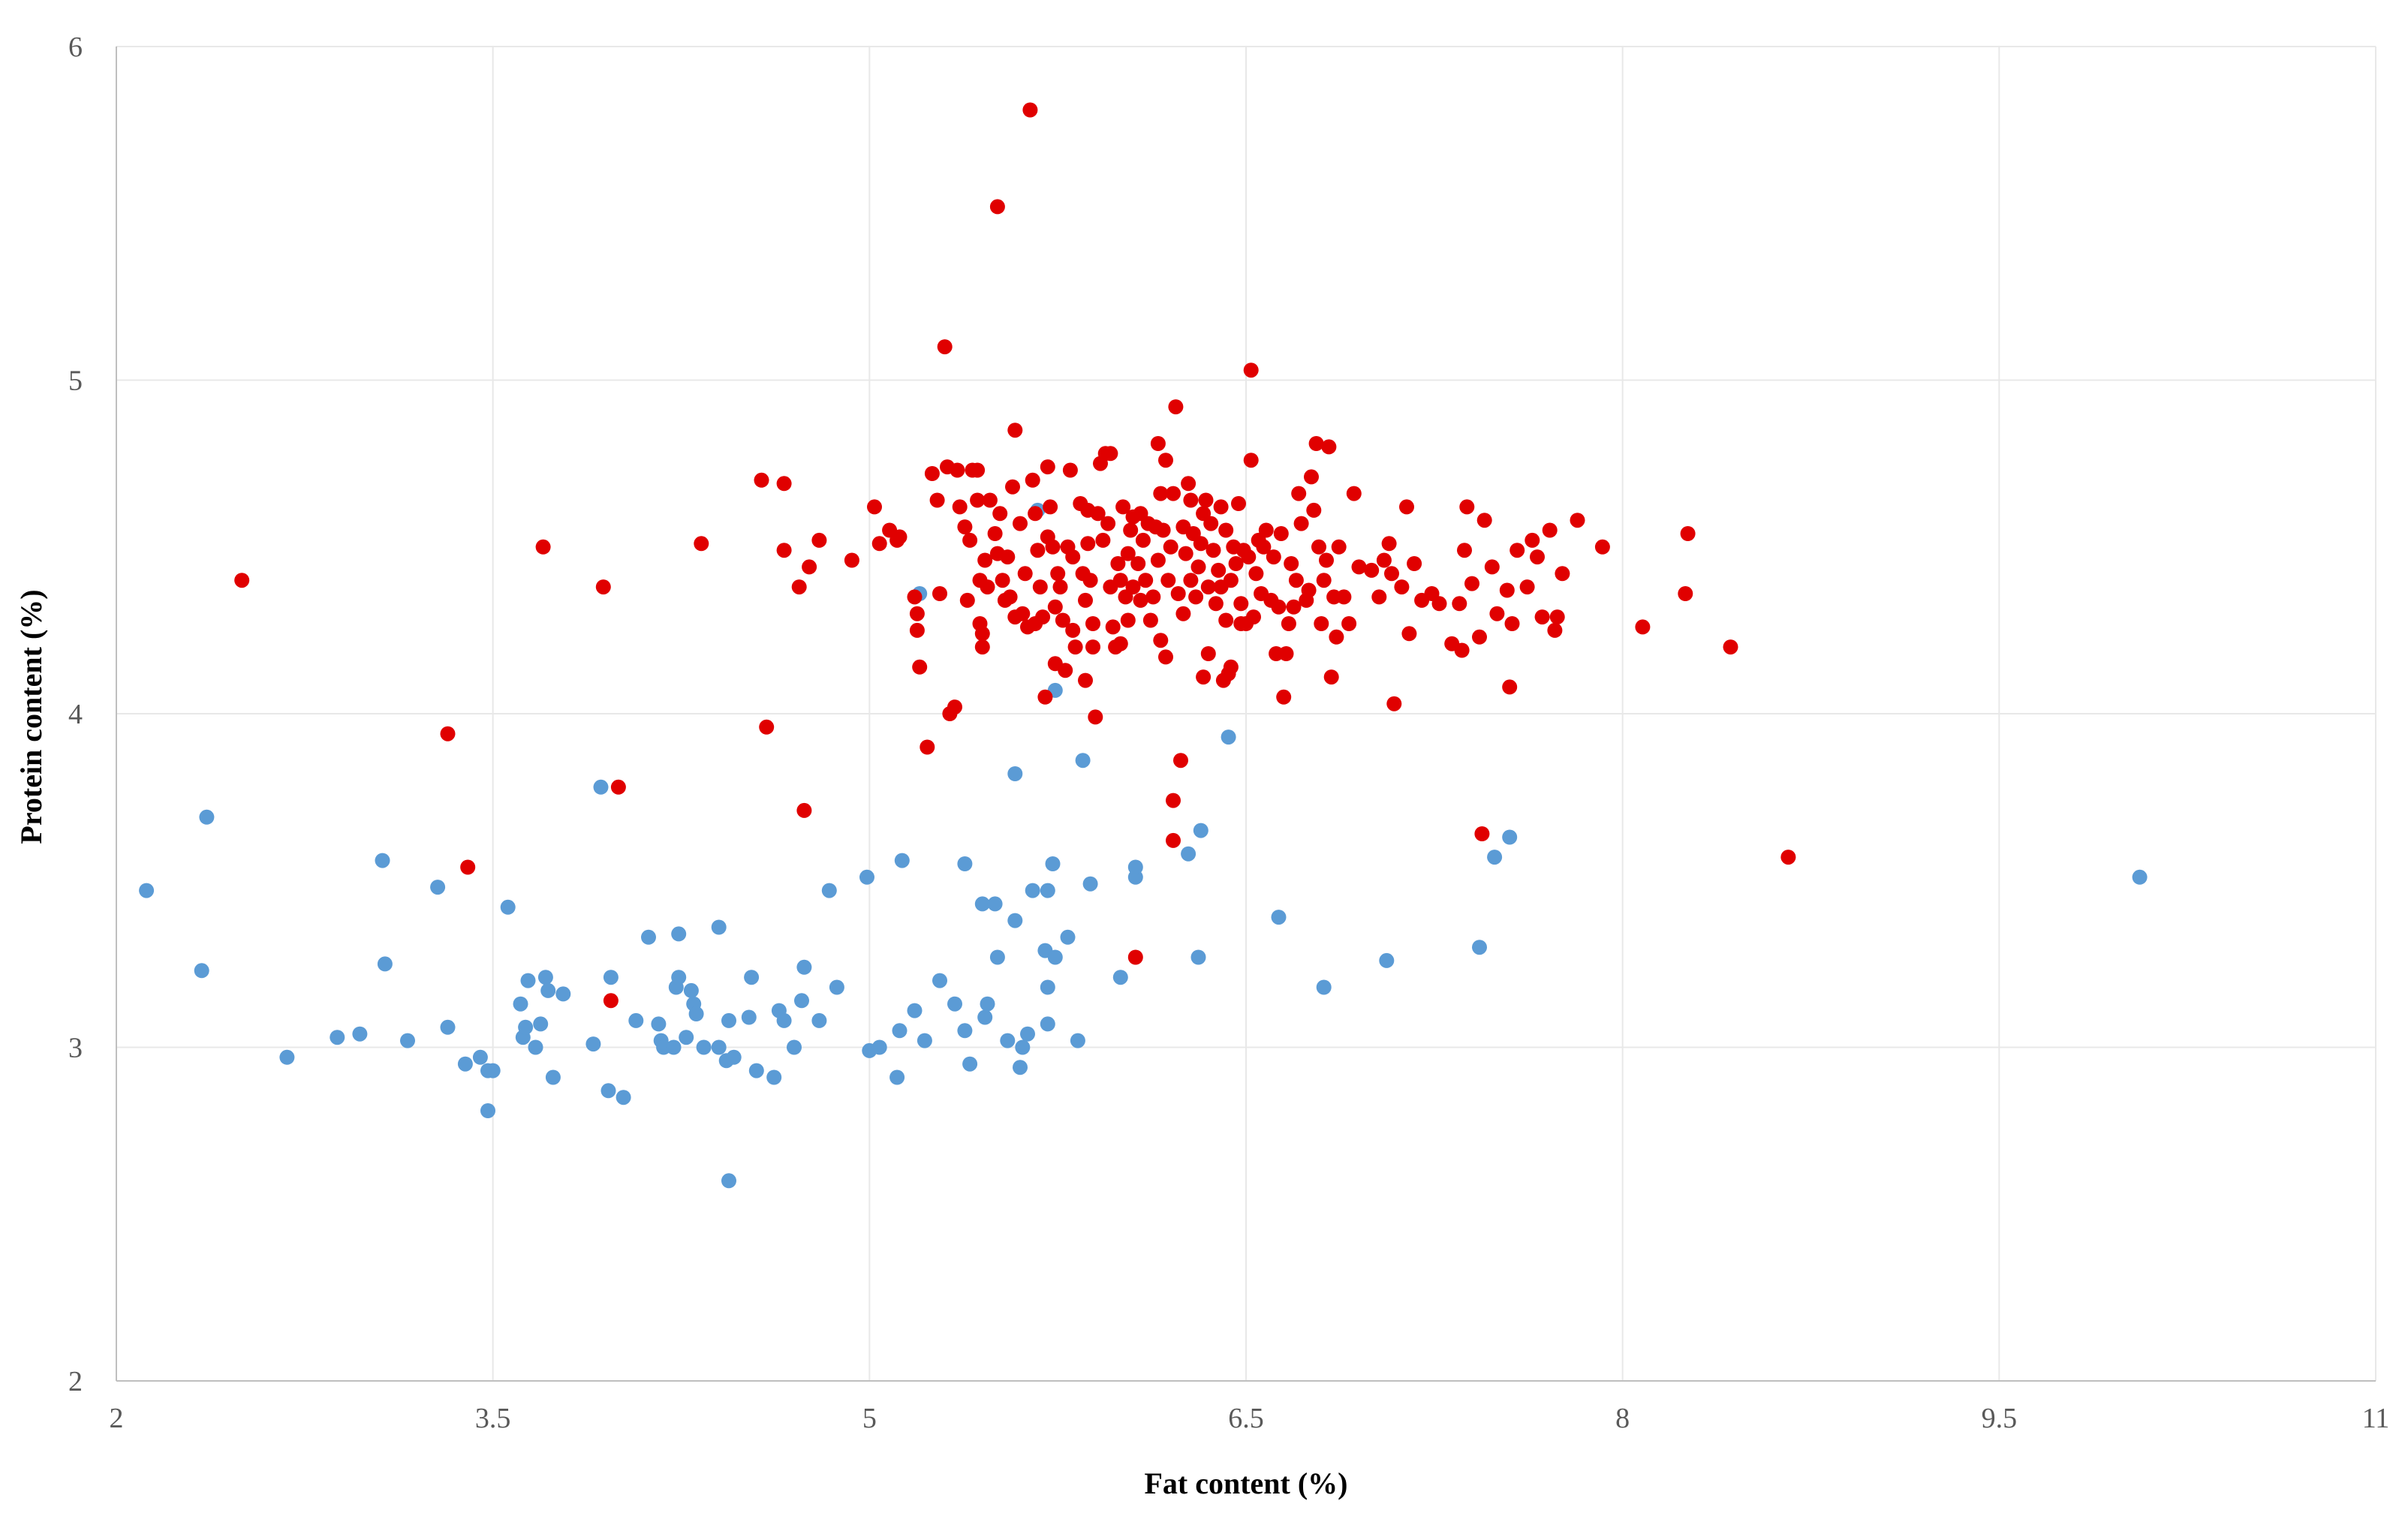 The image size is (2408, 1519). Describe the element at coordinates (75, 1049) in the screenshot. I see `y-tick-label: 3` at that location.